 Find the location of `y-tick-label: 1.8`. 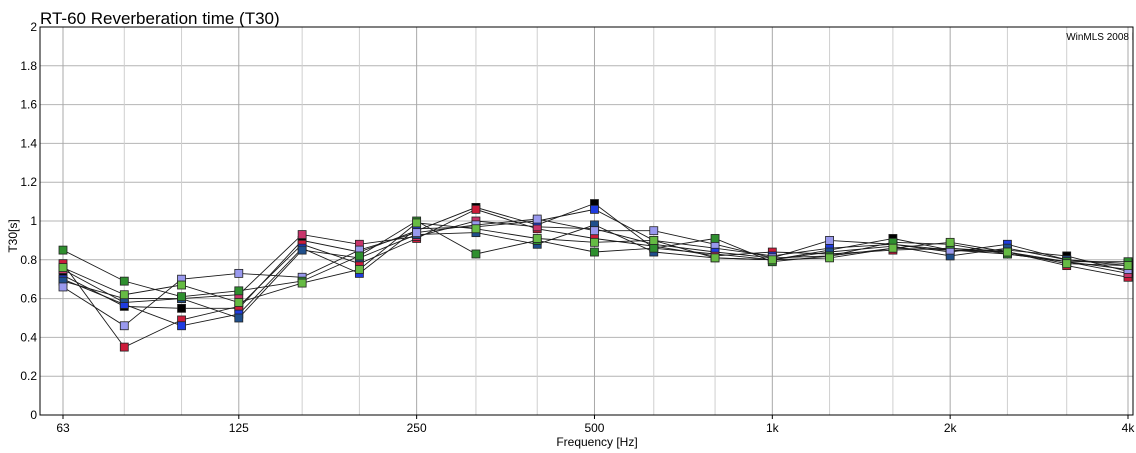

y-tick-label: 1.8 is located at coordinates (28, 66).